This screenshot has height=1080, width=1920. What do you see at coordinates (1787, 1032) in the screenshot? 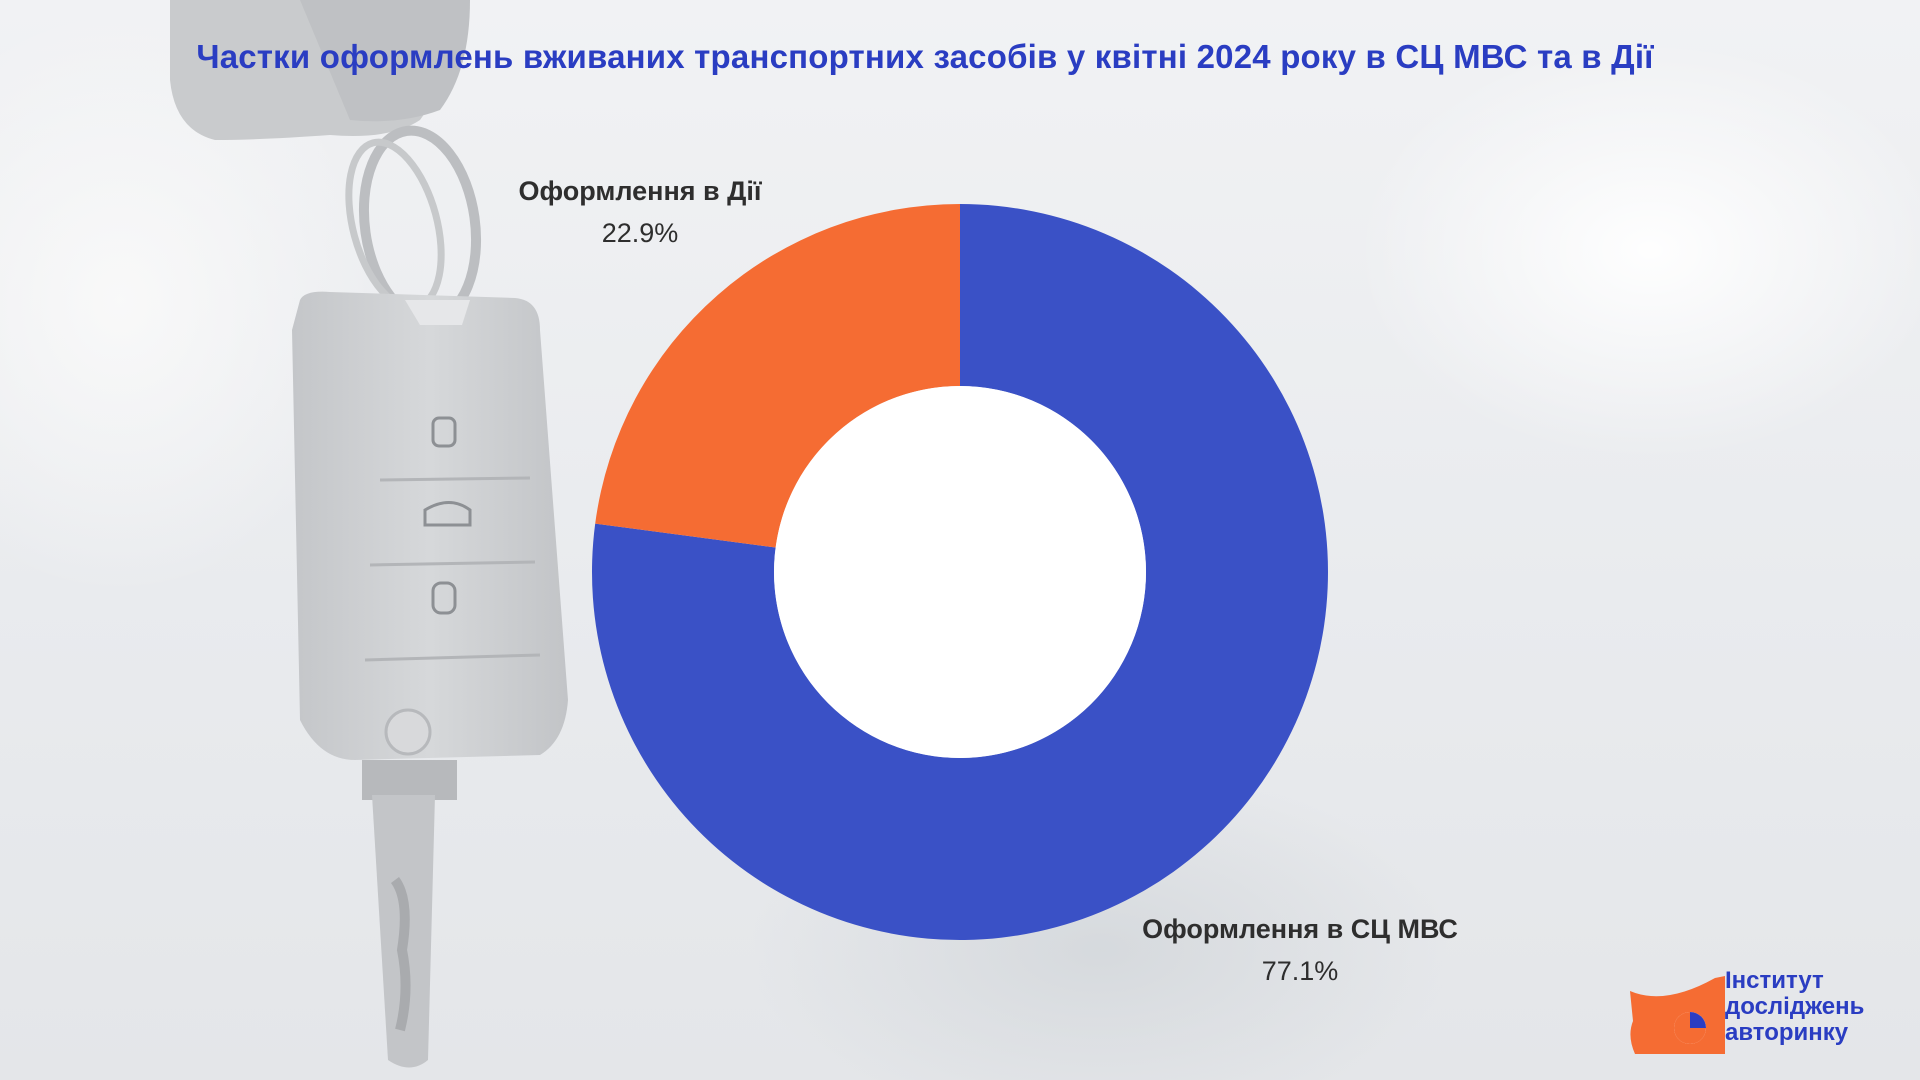
I see `logo-line-3: авторинку` at bounding box center [1787, 1032].